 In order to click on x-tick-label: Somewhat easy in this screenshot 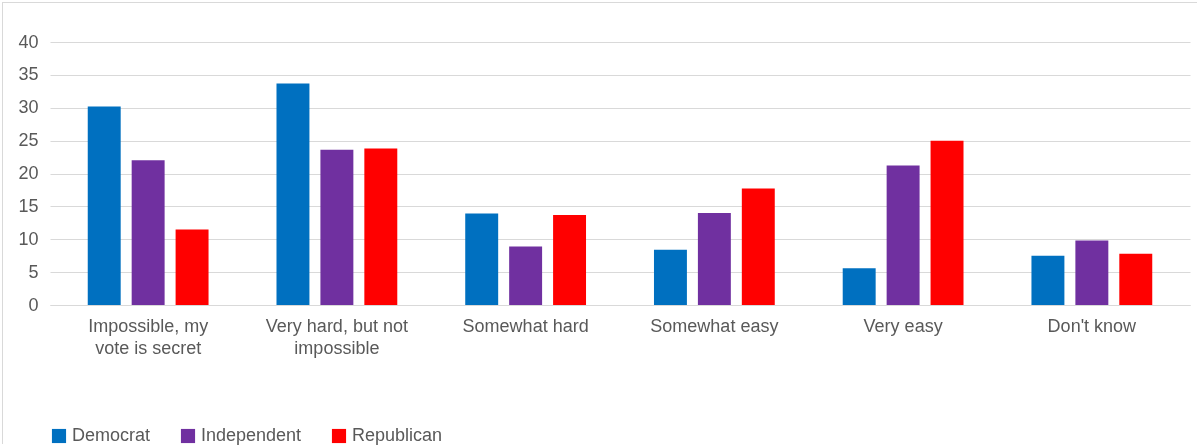, I will do `click(714, 325)`.